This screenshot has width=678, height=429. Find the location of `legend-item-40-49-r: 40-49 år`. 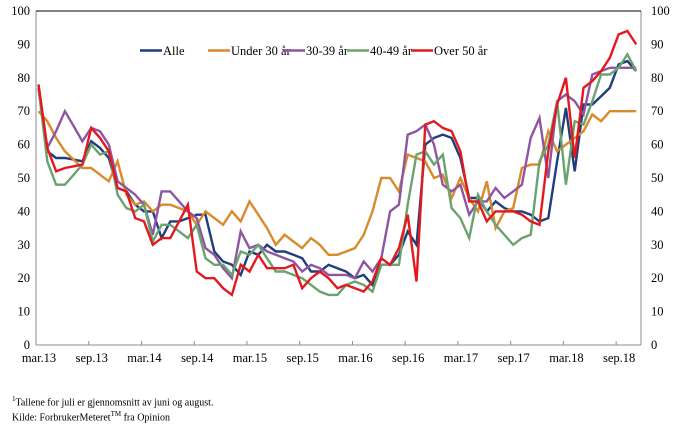

legend-item-40-49-r: 40-49 år is located at coordinates (380, 51).